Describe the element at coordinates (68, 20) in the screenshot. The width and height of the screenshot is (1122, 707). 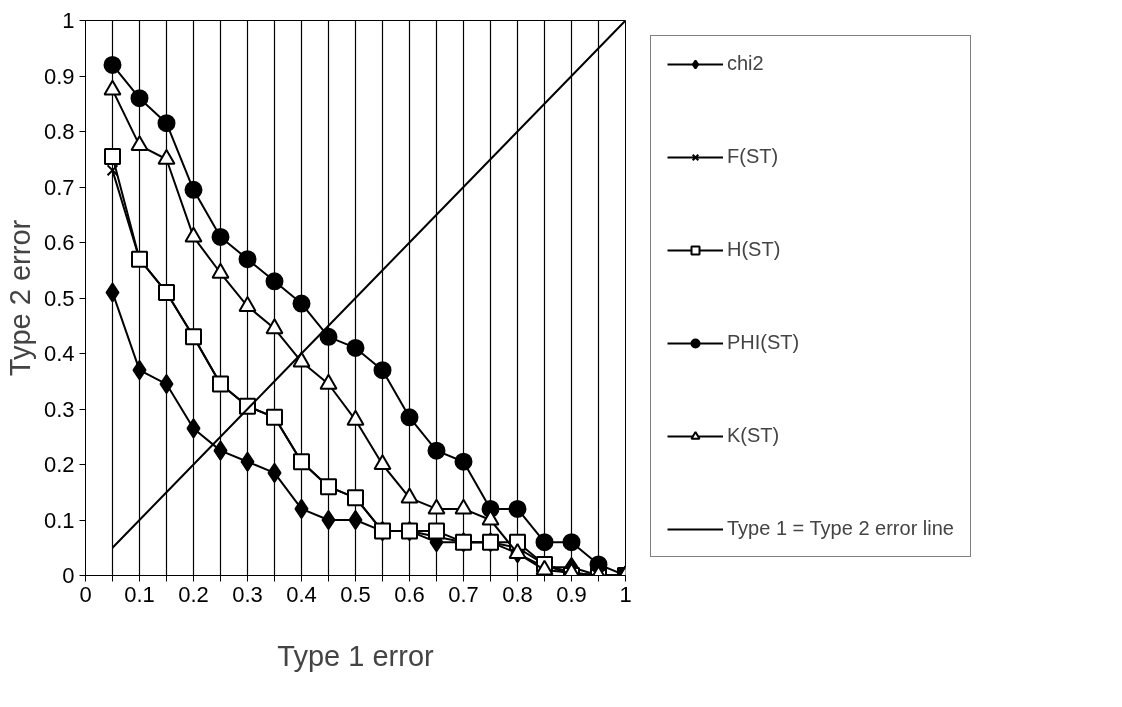
I see `y-tick-label: 1` at that location.